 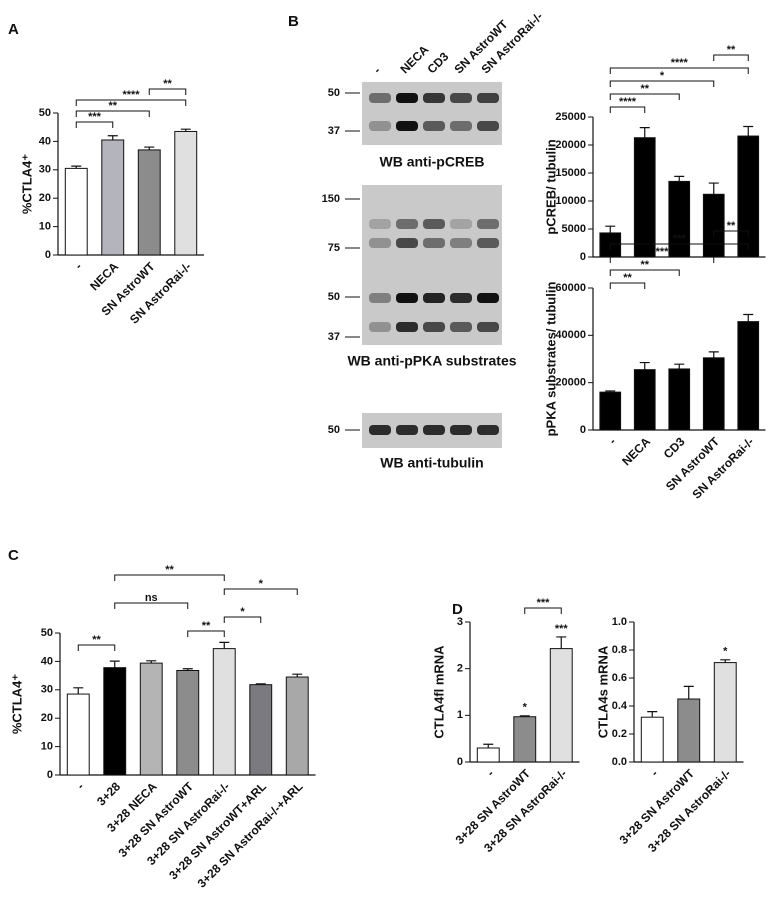 I want to click on y-tick-label: 0.2, so click(x=619, y=734).